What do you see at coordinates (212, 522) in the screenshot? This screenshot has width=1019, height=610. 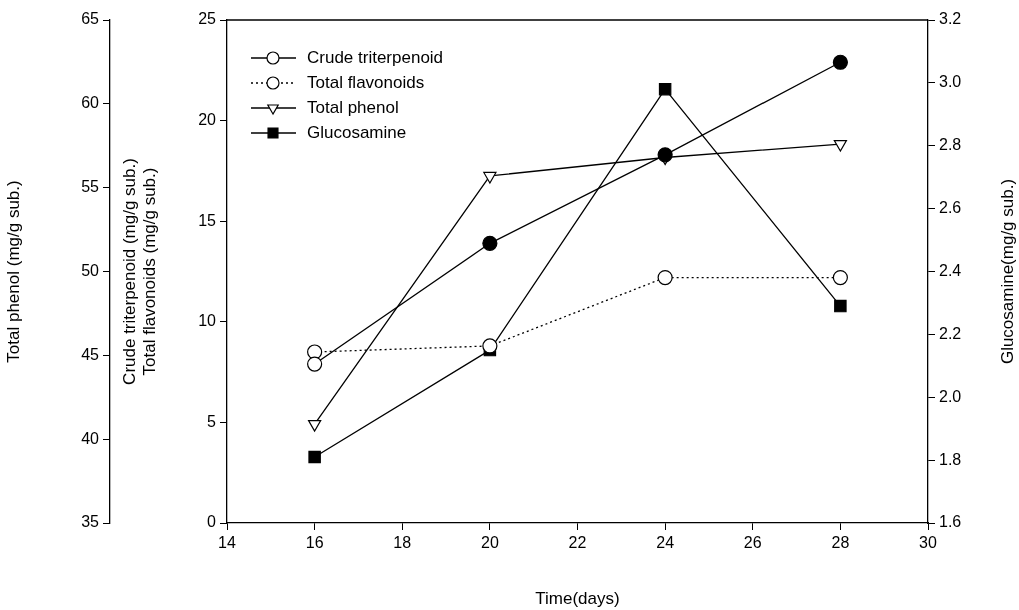 I see `y-tick-label: 0` at bounding box center [212, 522].